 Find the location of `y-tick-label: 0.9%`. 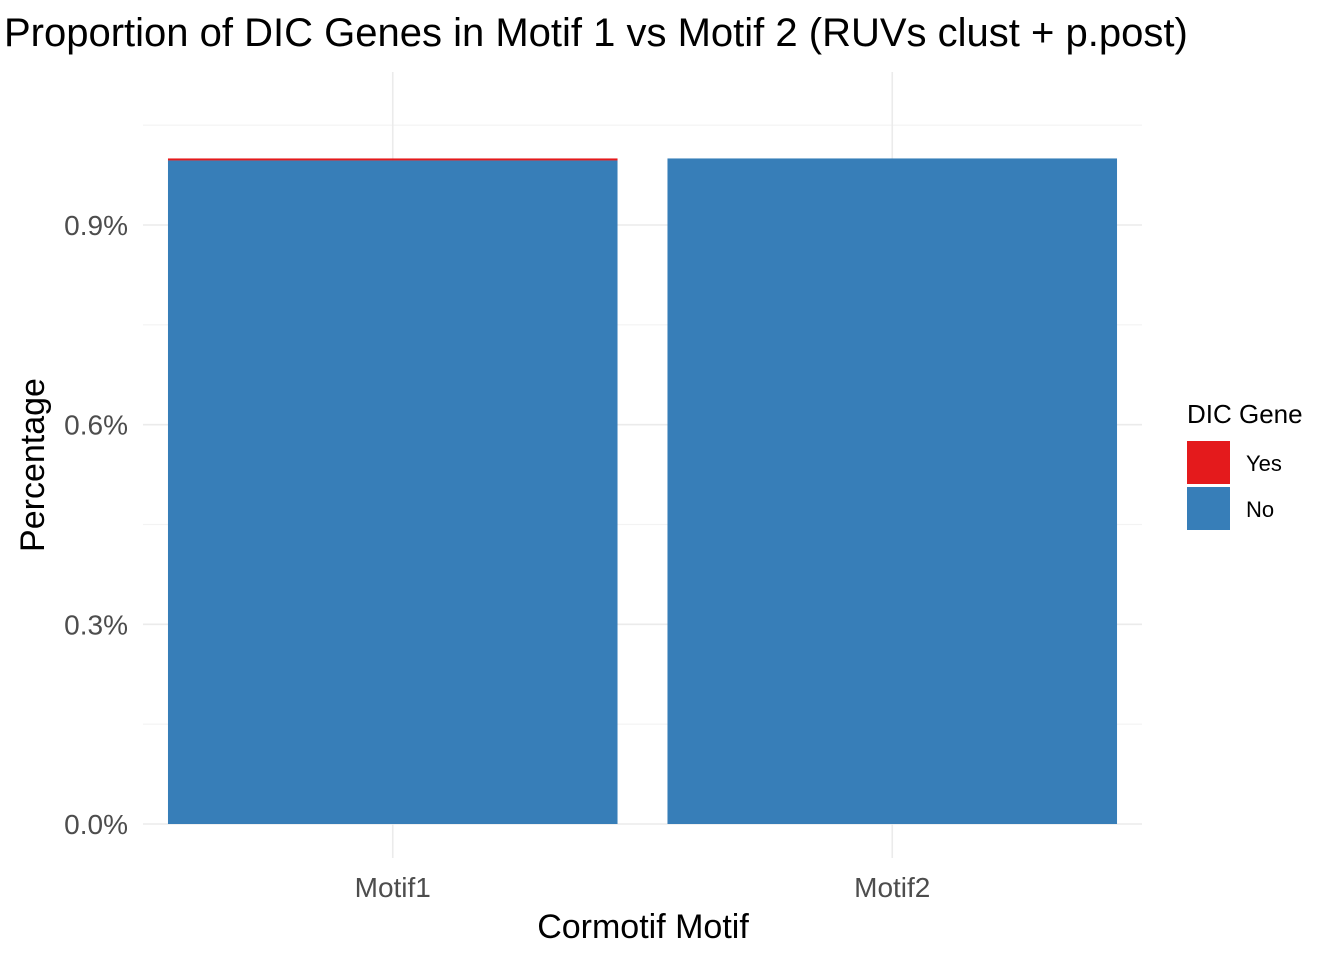

y-tick-label: 0.9% is located at coordinates (96, 225).